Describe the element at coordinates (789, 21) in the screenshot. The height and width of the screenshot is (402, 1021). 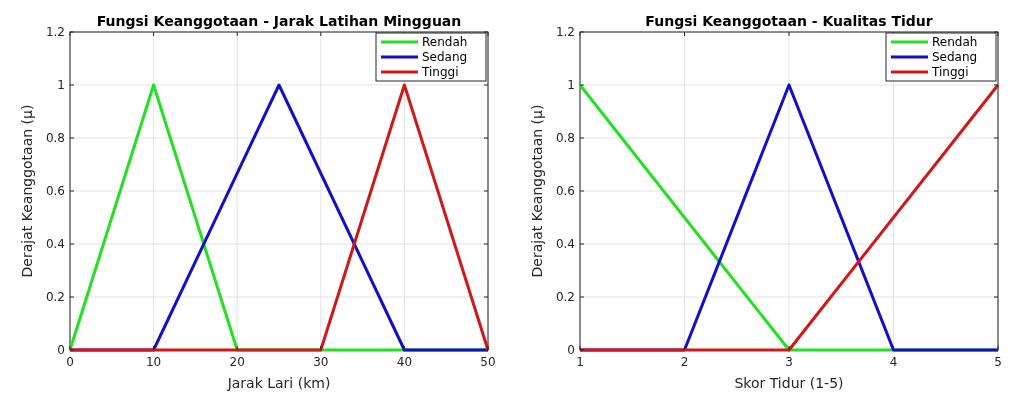
I see `chart-title: Fungsi Keanggotaan - Kualitas Tidur` at that location.